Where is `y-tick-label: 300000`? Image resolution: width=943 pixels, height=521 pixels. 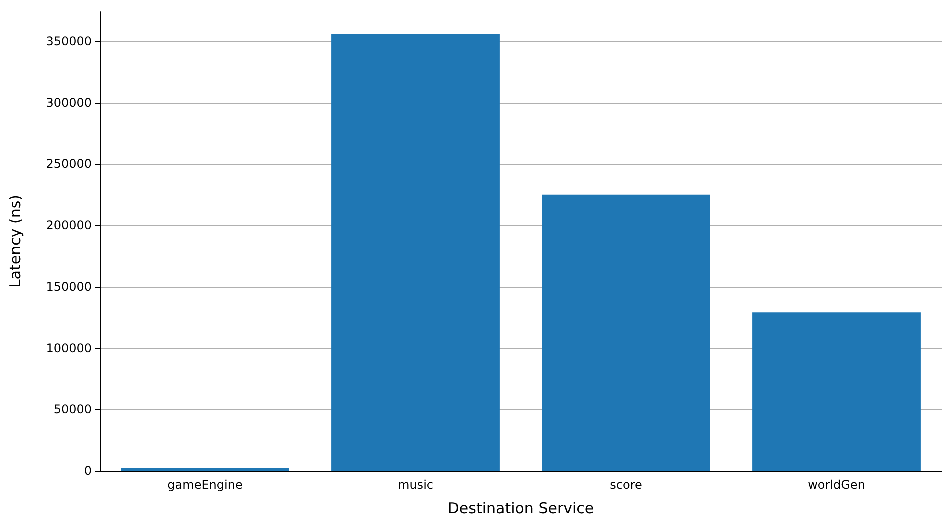 y-tick-label: 300000 is located at coordinates (69, 103).